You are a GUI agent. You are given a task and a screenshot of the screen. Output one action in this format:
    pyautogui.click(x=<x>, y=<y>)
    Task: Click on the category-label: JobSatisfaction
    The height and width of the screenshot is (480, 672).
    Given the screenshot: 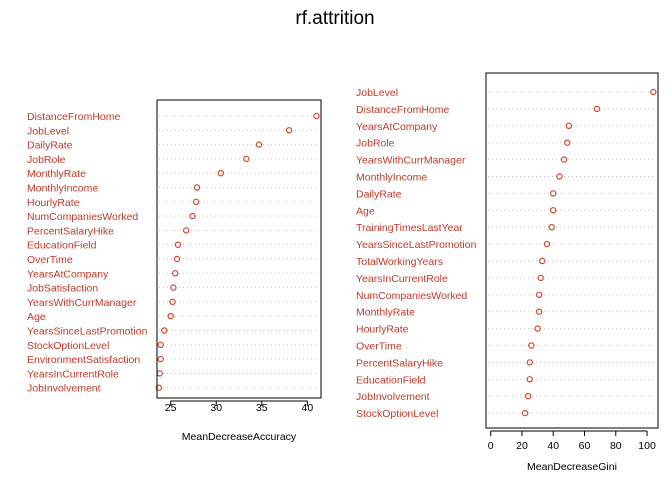 What is the action you would take?
    pyautogui.click(x=62, y=289)
    